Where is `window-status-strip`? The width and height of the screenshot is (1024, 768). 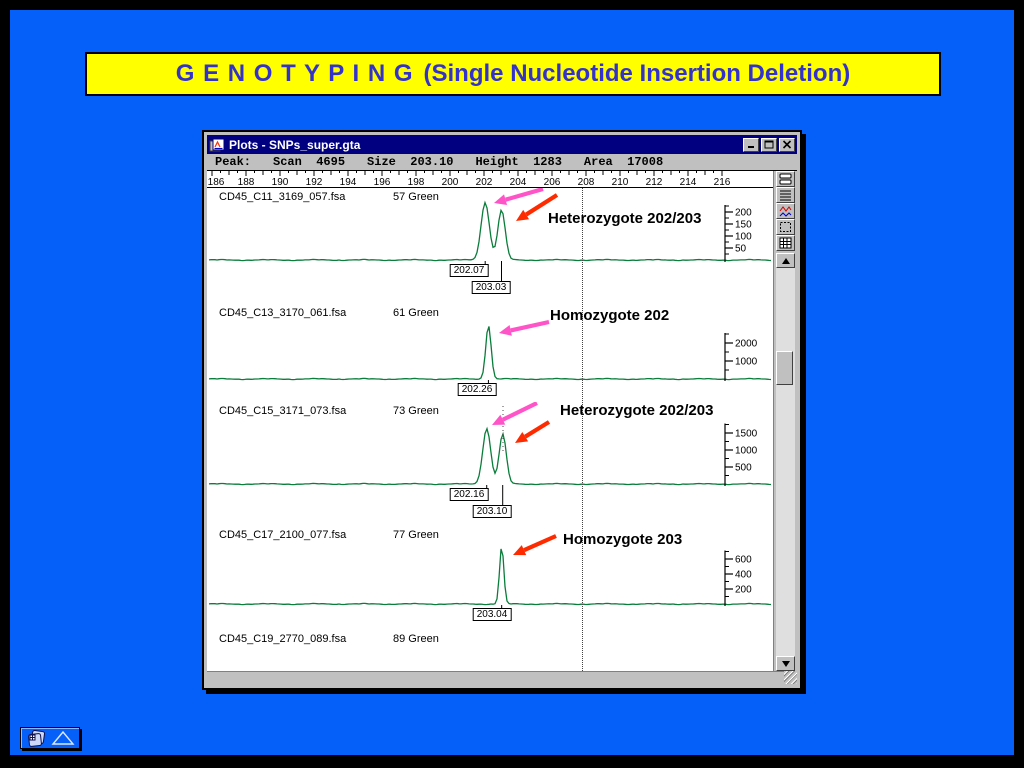
window-status-strip is located at coordinates (502, 677).